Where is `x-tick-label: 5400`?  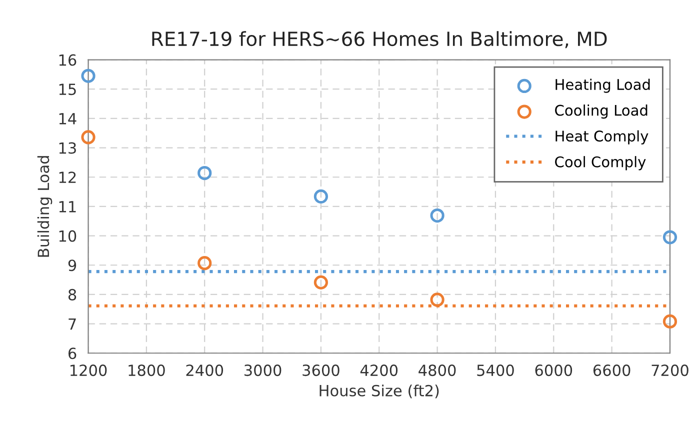 x-tick-label: 5400 is located at coordinates (495, 370).